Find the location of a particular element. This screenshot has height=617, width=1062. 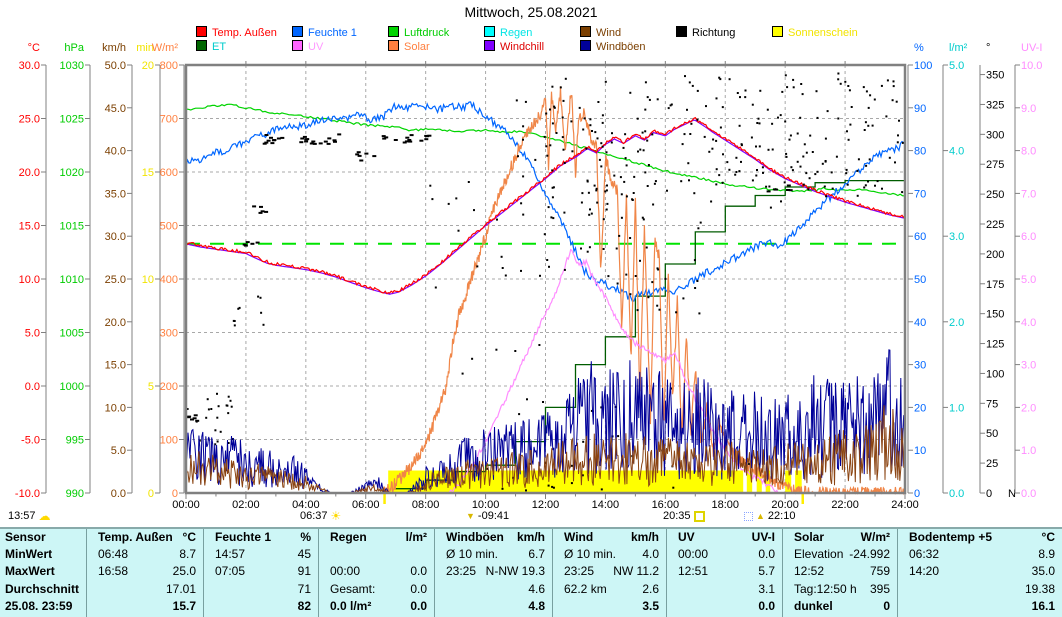

stats-column-name: Bodentemp +5 is located at coordinates (951, 537).